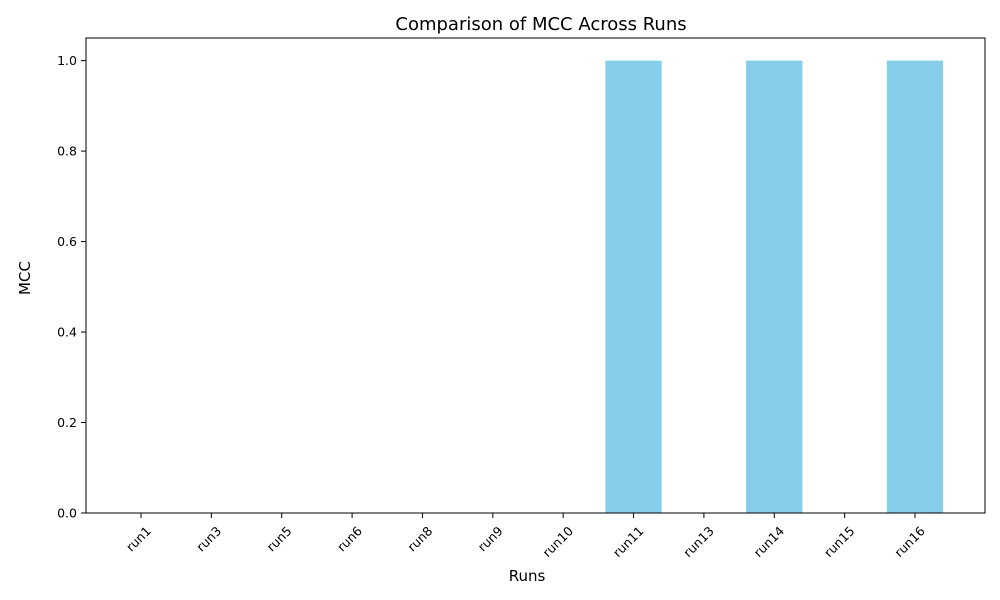  I want to click on x-tick-label-run13: run13, so click(698, 541).